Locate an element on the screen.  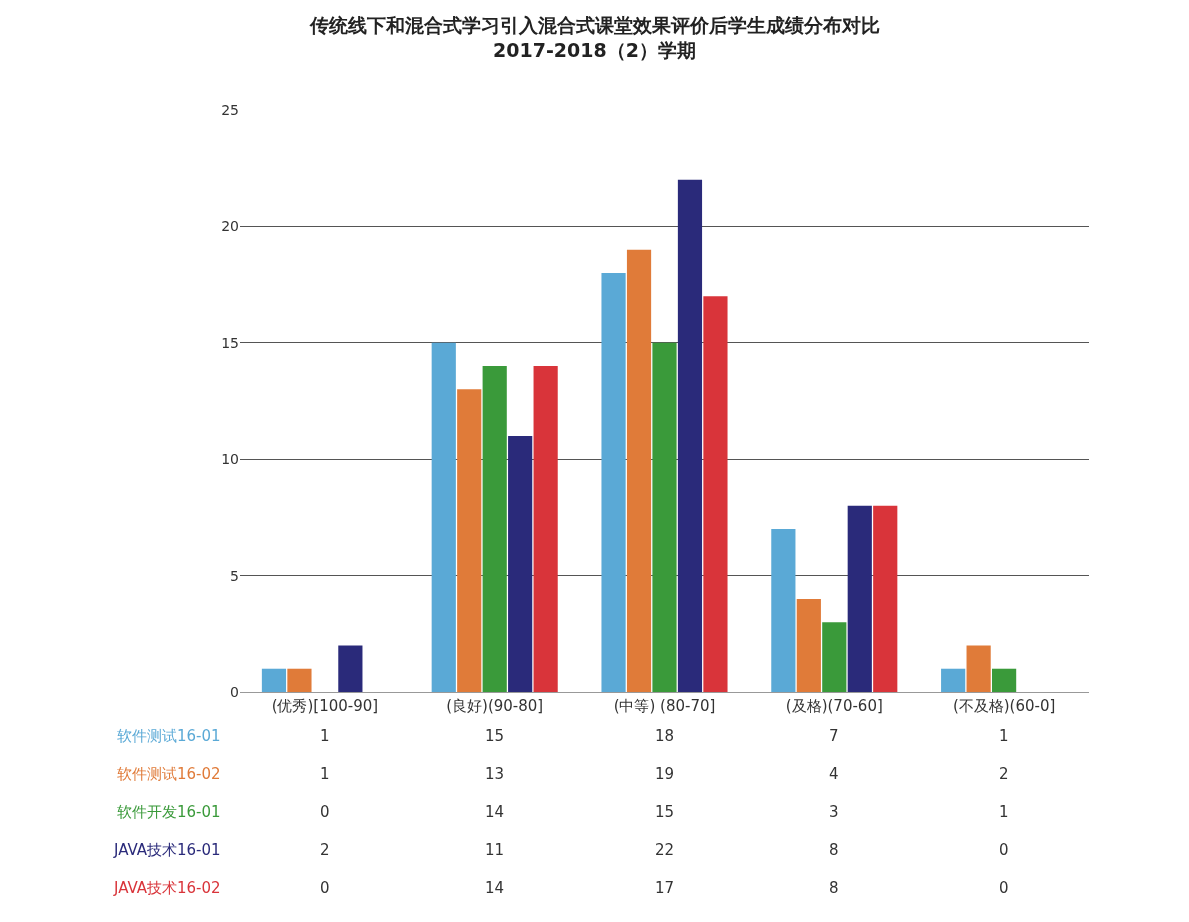
x-tick-label: (中等) (80-70] is located at coordinates (664, 706).